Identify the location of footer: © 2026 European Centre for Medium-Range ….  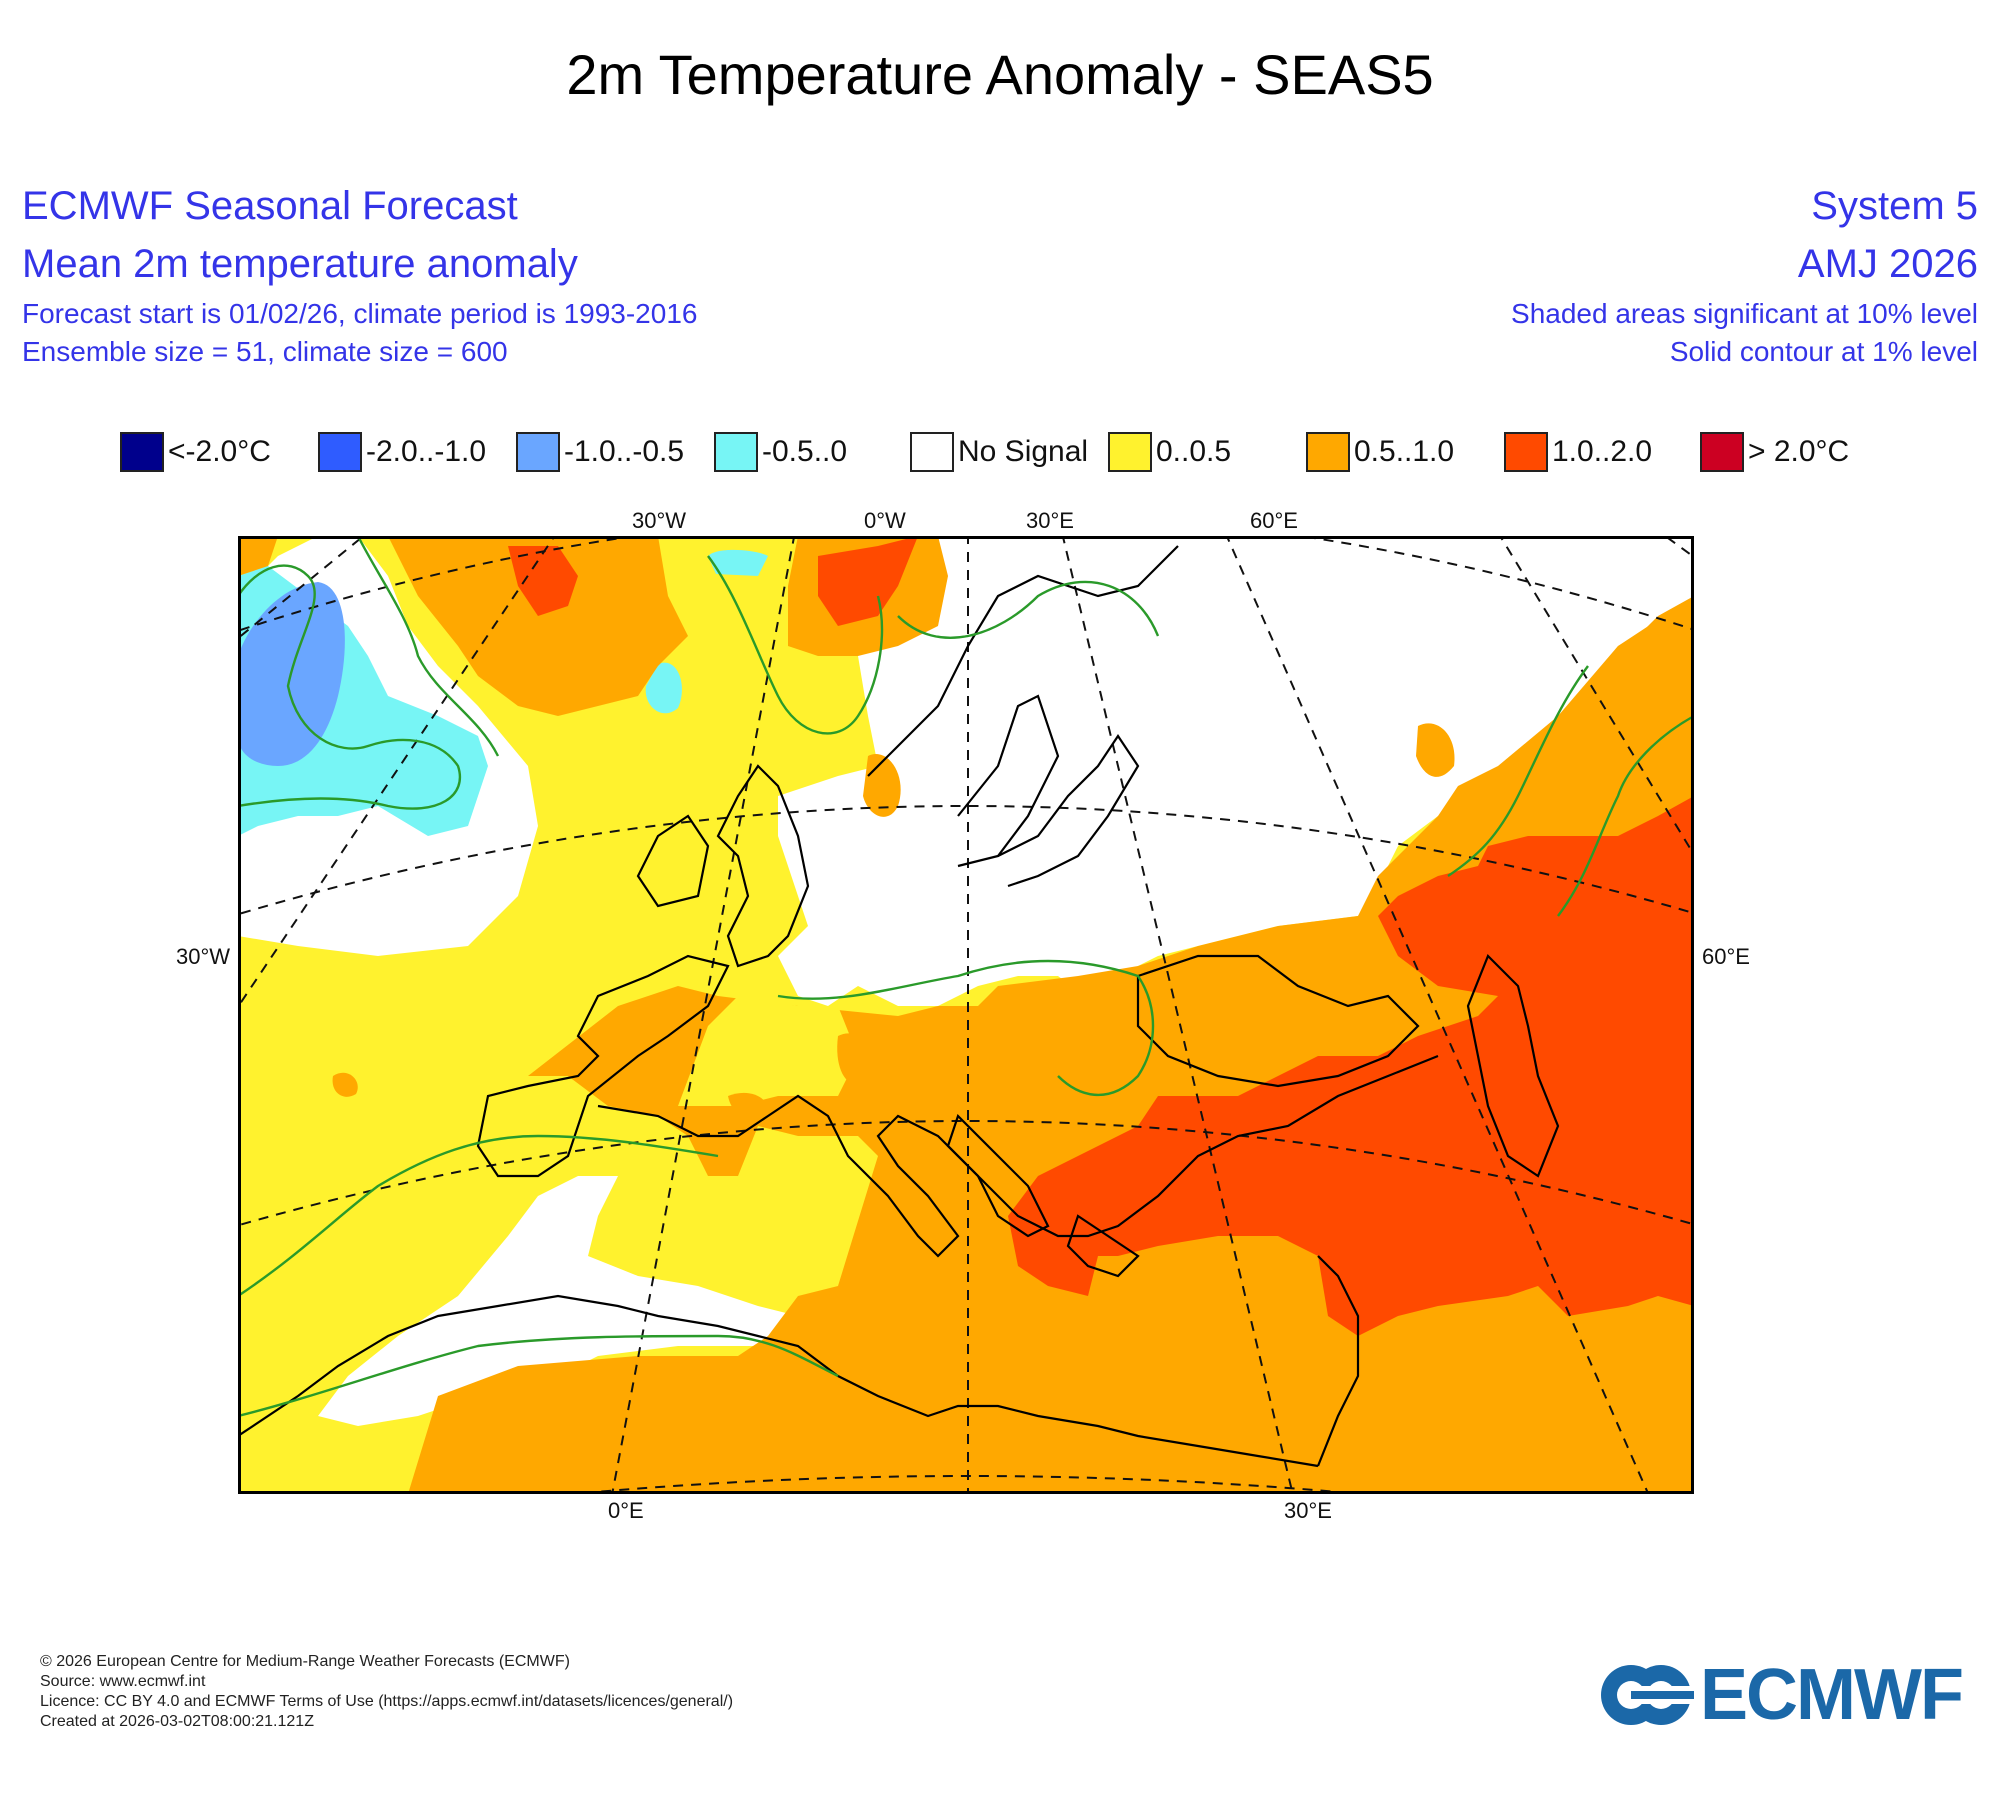
(386, 1692).